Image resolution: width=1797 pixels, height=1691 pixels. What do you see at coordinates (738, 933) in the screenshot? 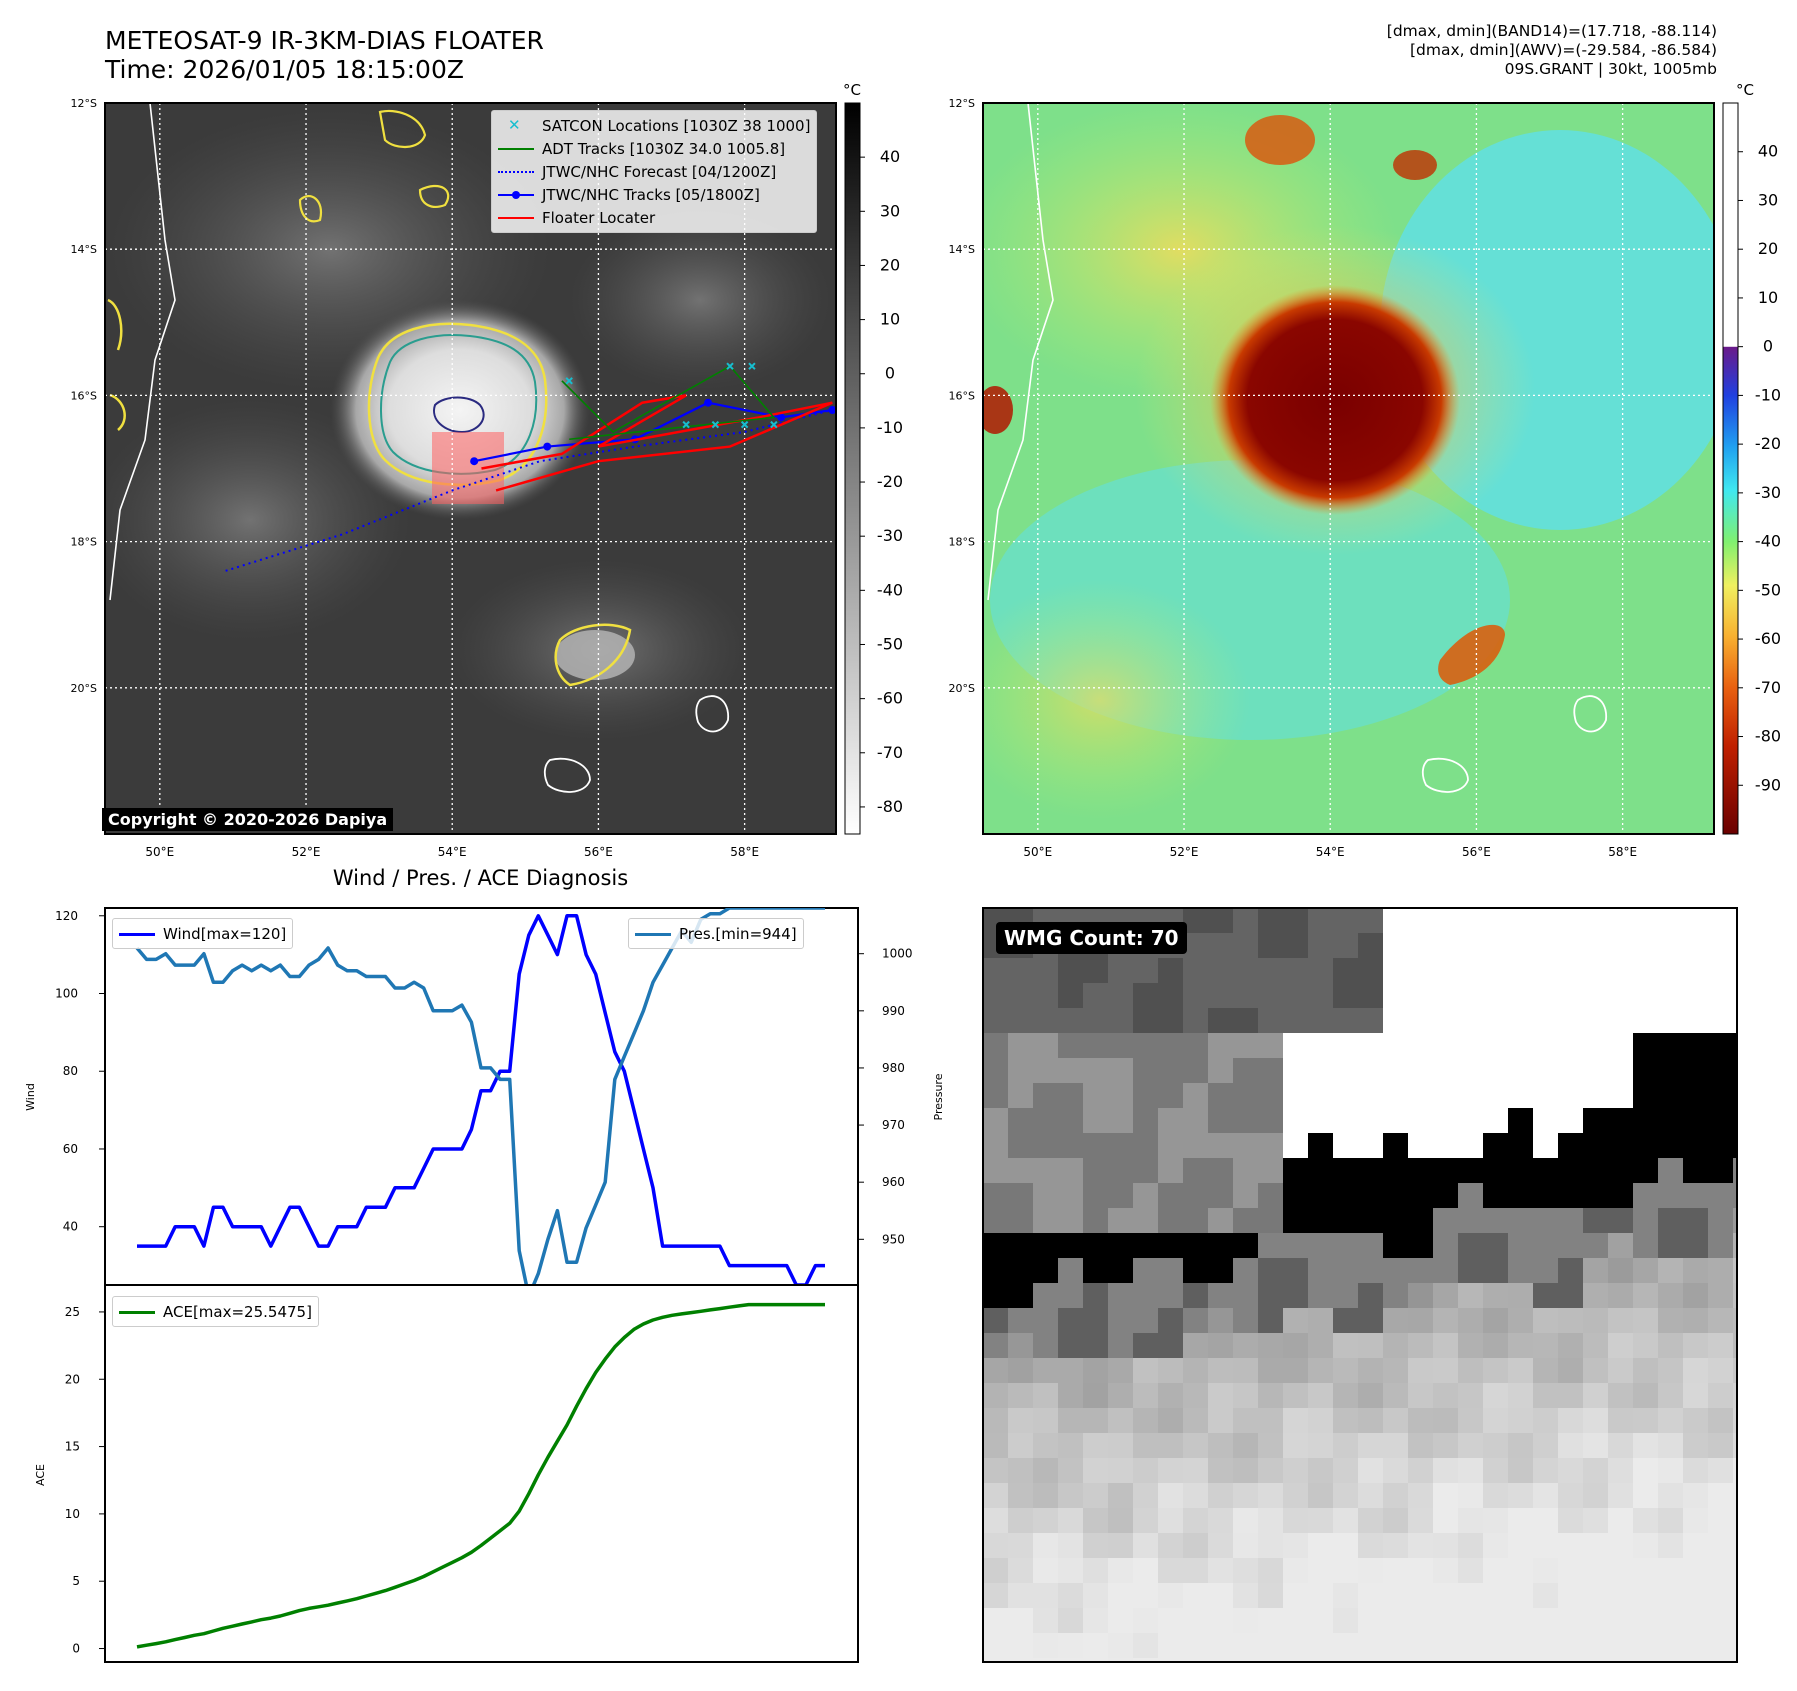
I see `pressure-legend-label: Pres.[min=944]` at bounding box center [738, 933].